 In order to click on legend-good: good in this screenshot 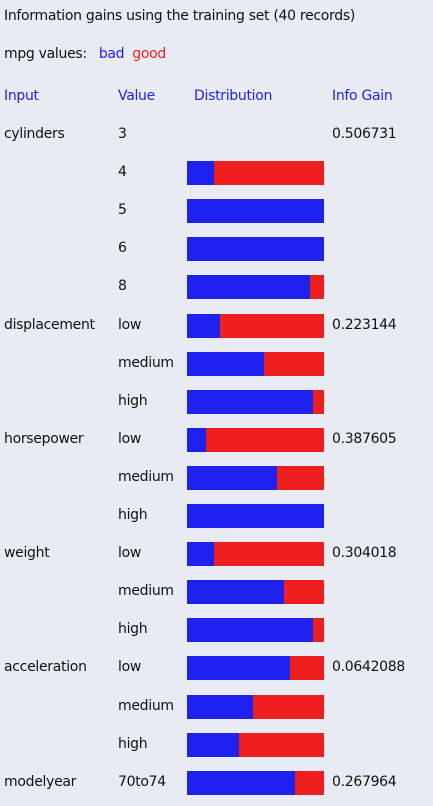, I will do `click(149, 54)`.